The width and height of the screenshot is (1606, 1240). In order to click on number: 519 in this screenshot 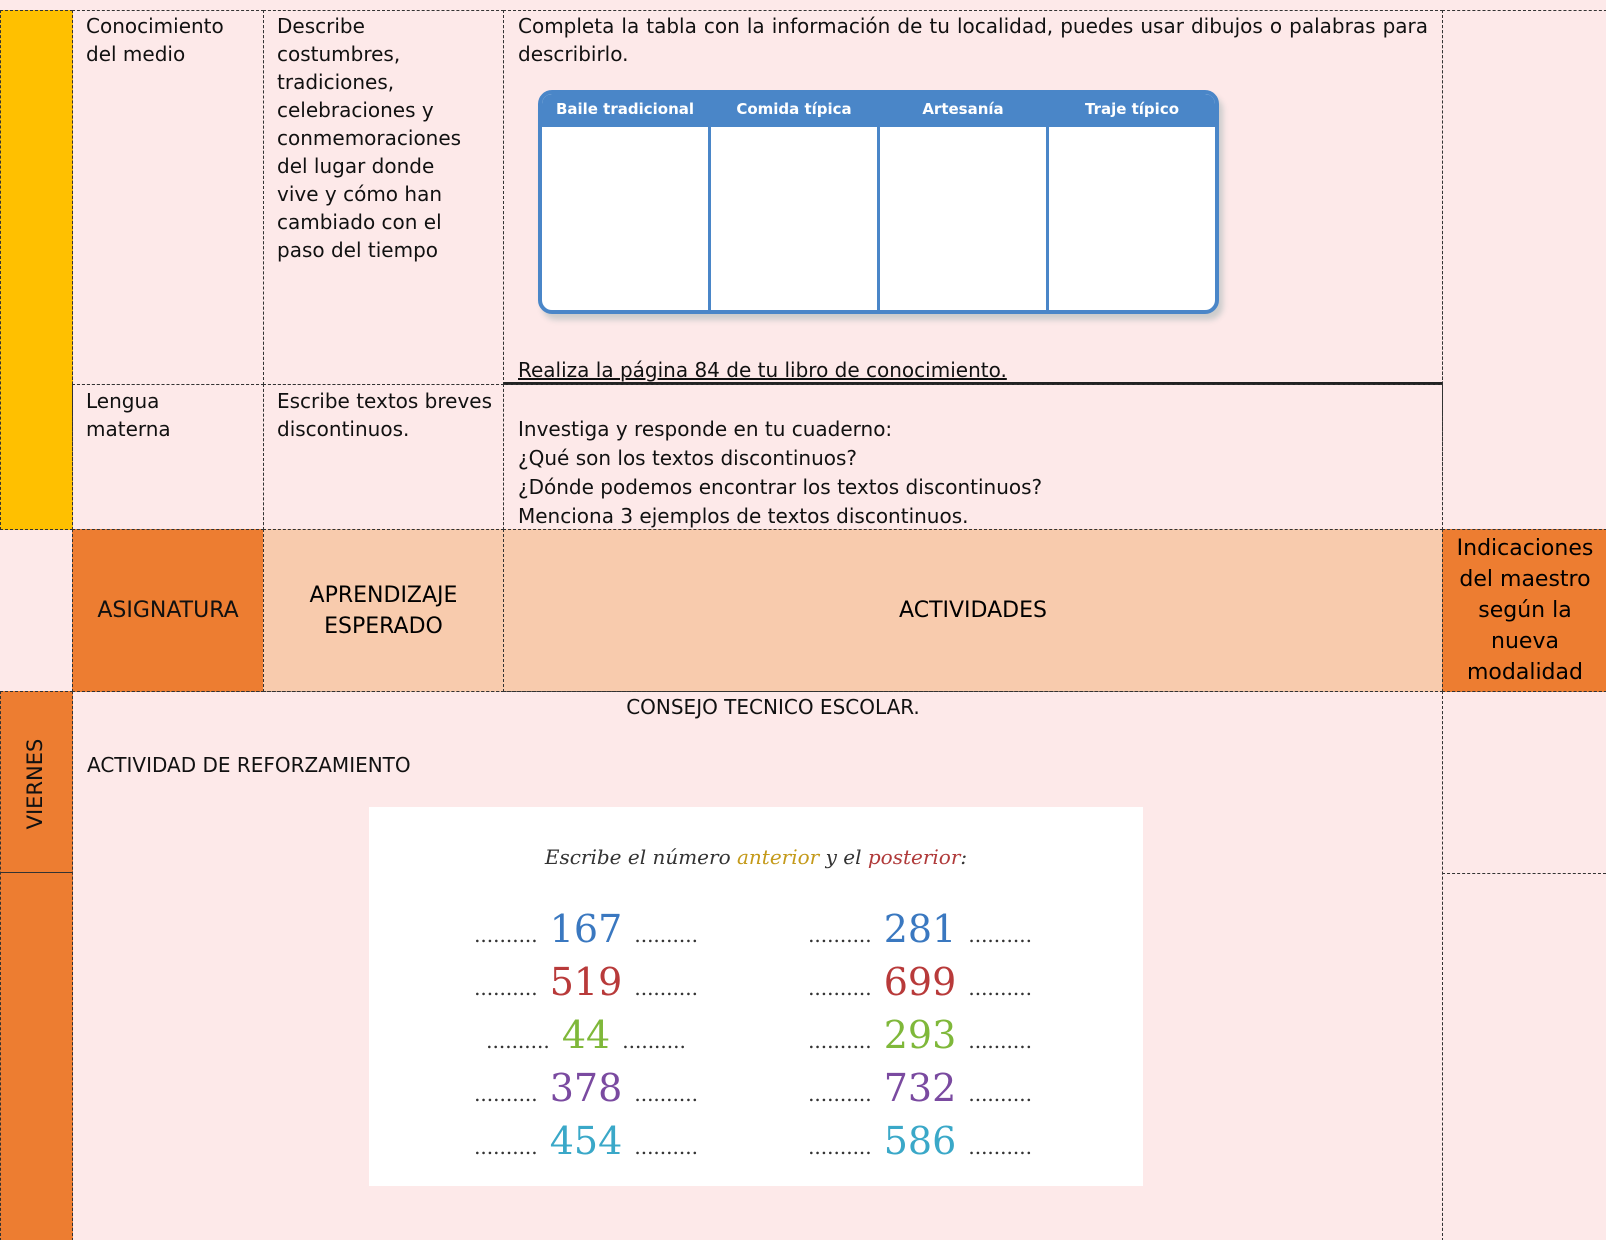, I will do `click(586, 982)`.